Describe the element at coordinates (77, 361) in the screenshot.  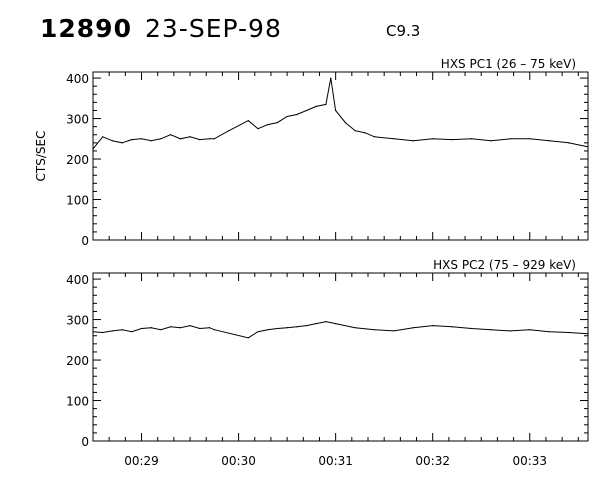
I see `panel-2-ytick-label: 200` at that location.